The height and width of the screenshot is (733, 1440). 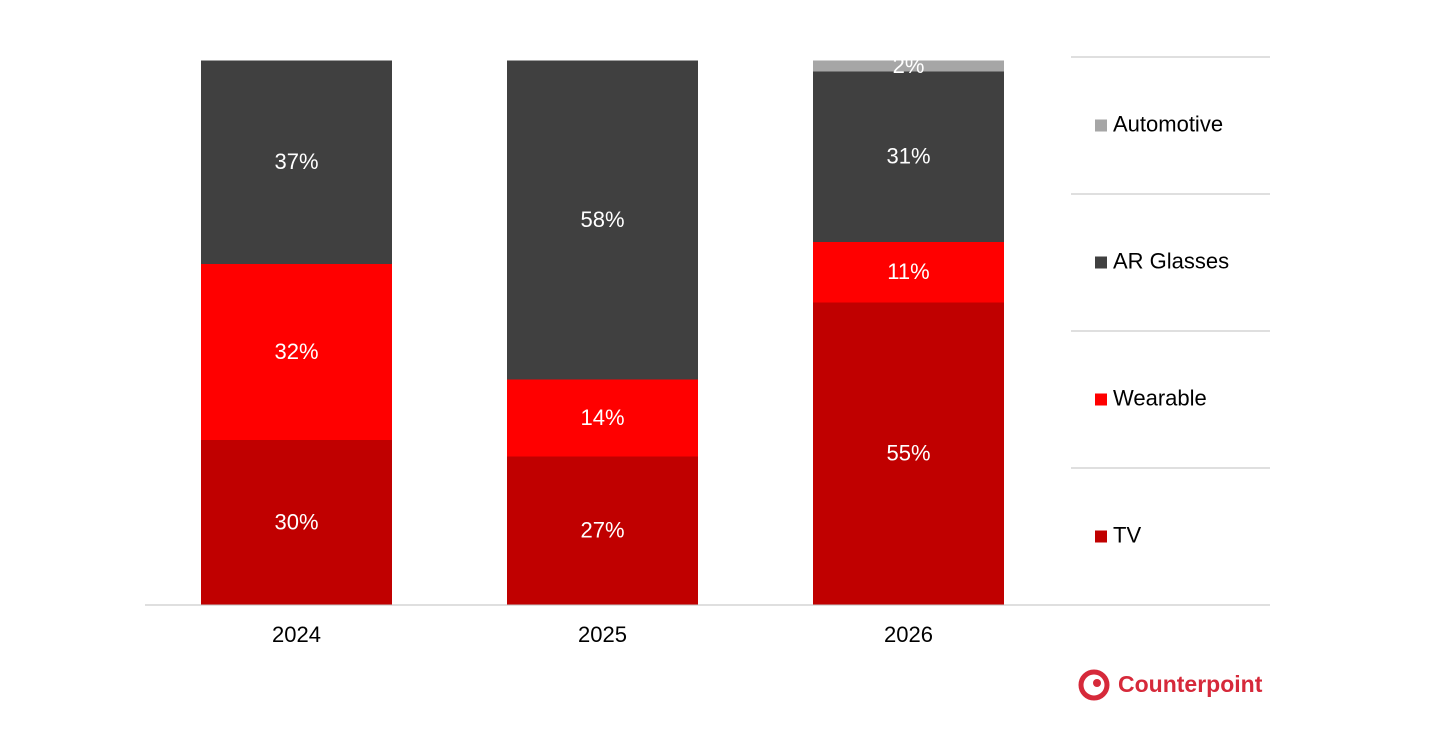 I want to click on x-tick-label: 2026, so click(x=908, y=634).